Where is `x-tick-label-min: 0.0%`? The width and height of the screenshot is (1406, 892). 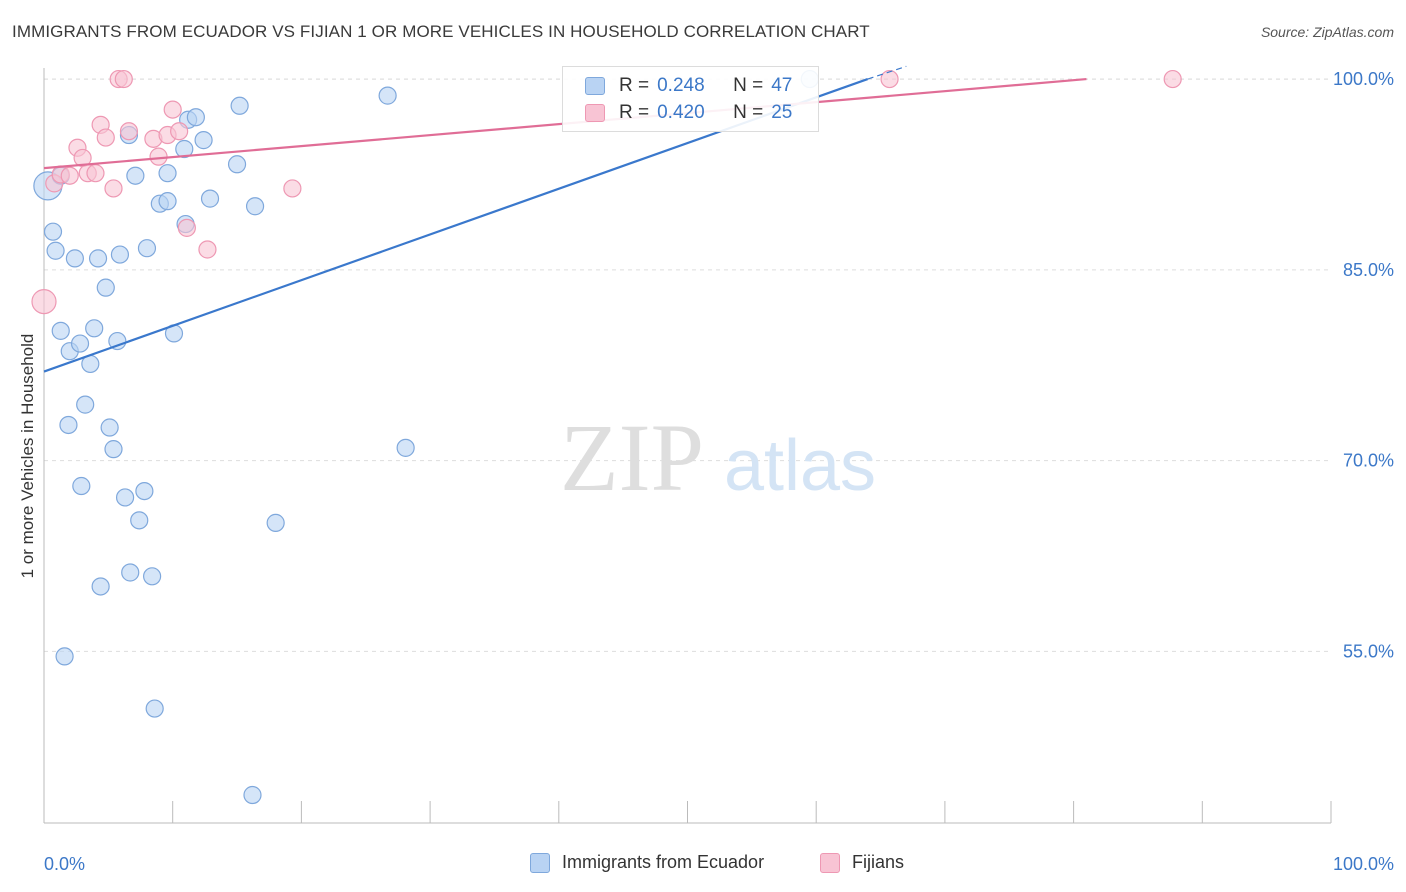 x-tick-label-min: 0.0% is located at coordinates (64, 864).